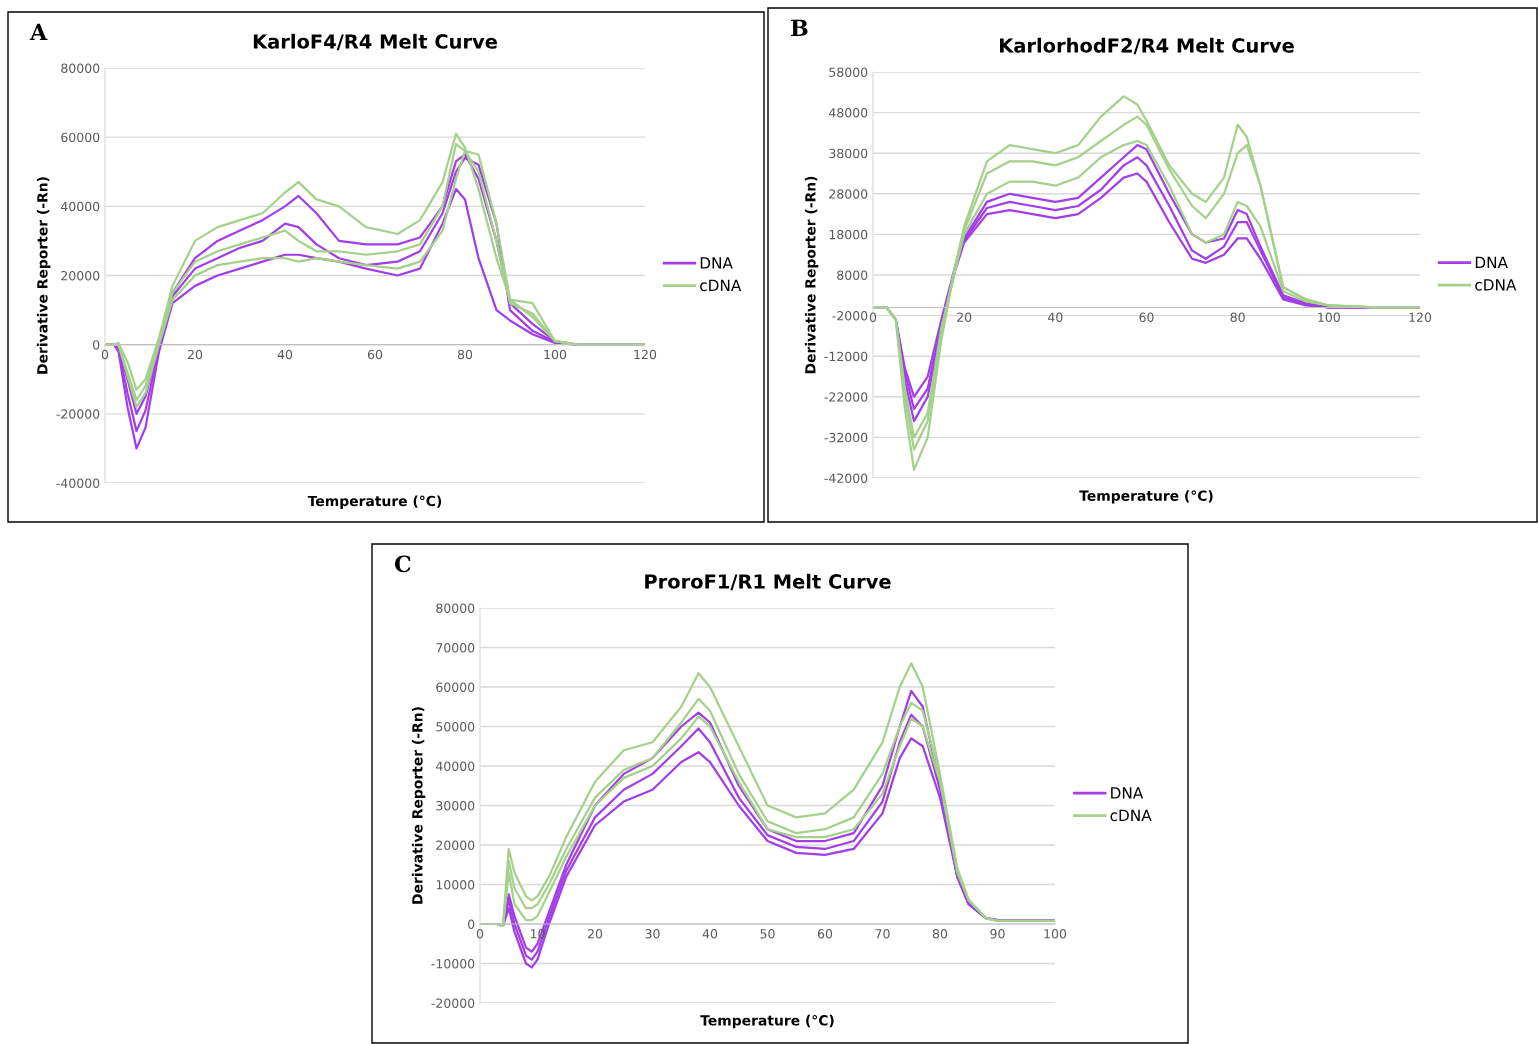 This screenshot has height=1044, width=1538. I want to click on y-tick-label: 30000, so click(455, 805).